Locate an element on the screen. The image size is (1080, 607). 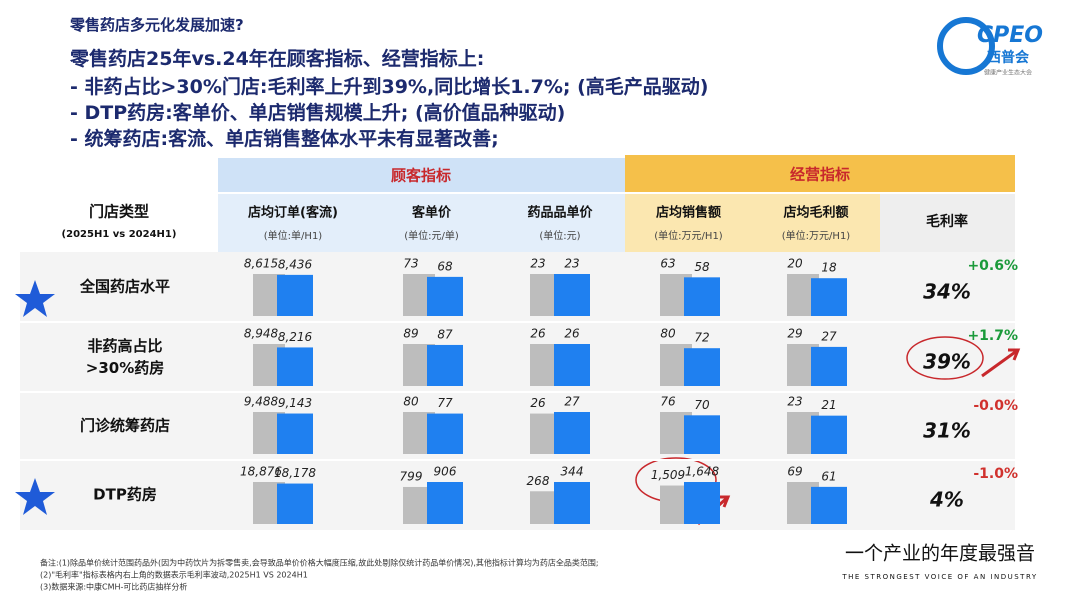
column-name: 店均订单(客流) is located at coordinates (293, 213).